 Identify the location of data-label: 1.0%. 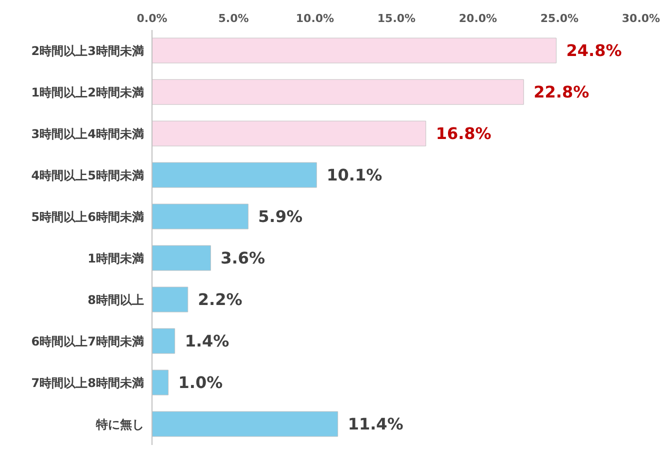
(200, 382).